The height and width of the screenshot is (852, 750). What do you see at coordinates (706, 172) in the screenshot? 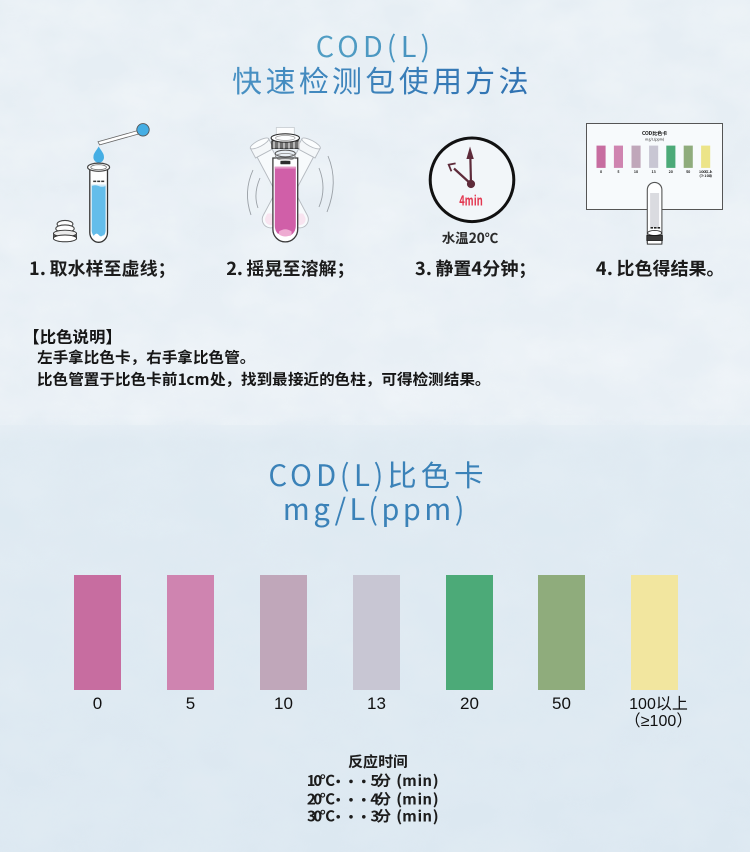
I see `svg-text: 100以上` at bounding box center [706, 172].